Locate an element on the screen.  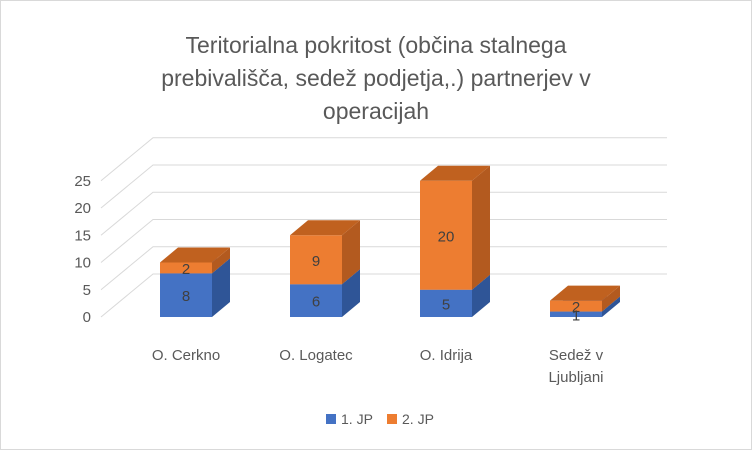
data-label: 20 is located at coordinates (446, 236).